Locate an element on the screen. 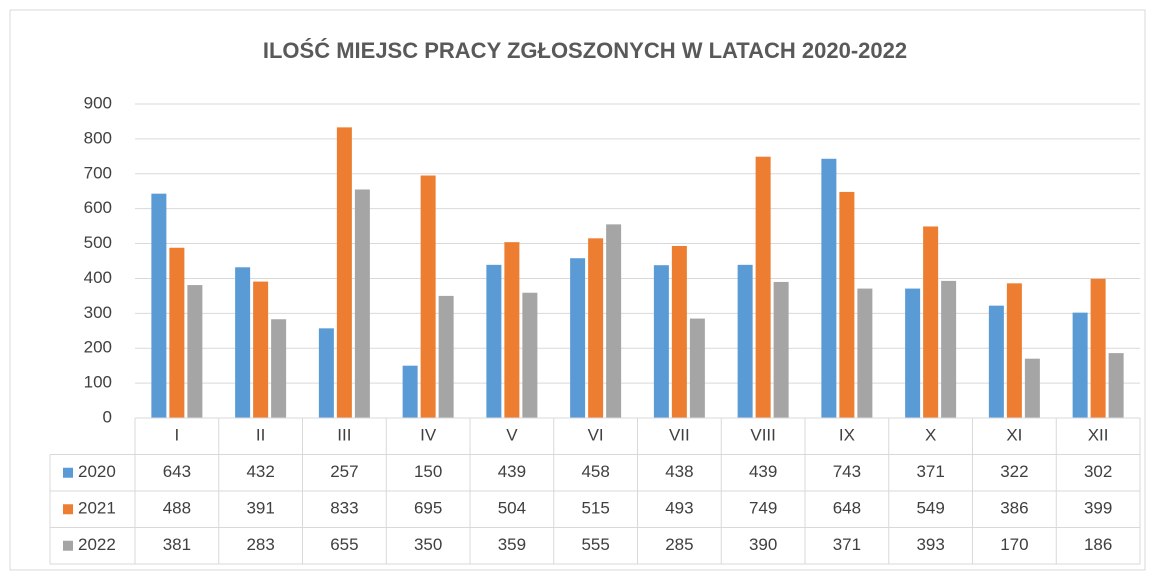 The height and width of the screenshot is (574, 1156). table-value: 488 is located at coordinates (177, 508).